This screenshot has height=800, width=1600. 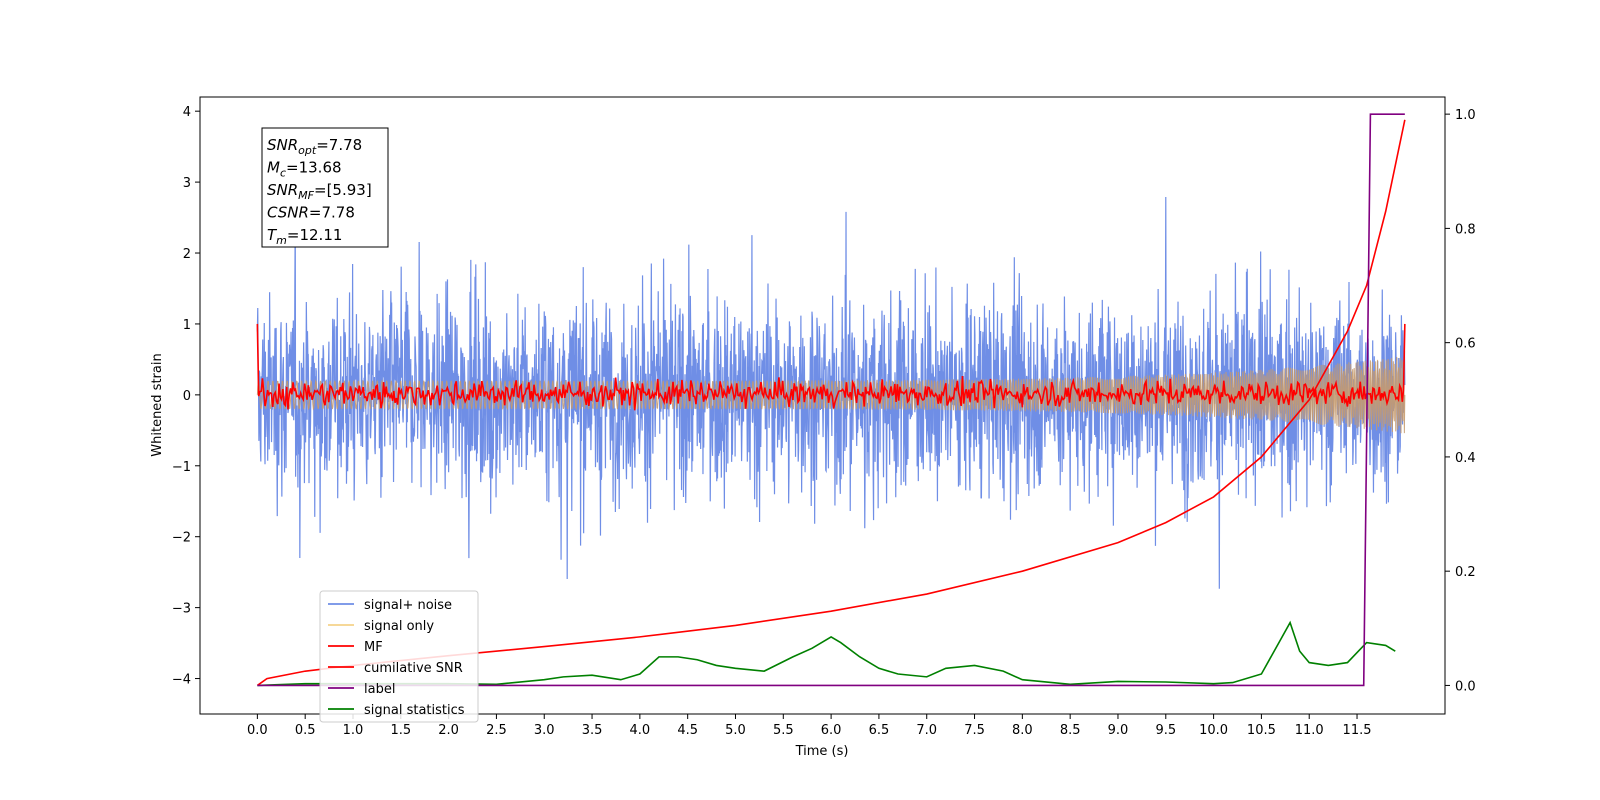 I want to click on y-right-tick-label: 0.4, so click(x=1465, y=458).